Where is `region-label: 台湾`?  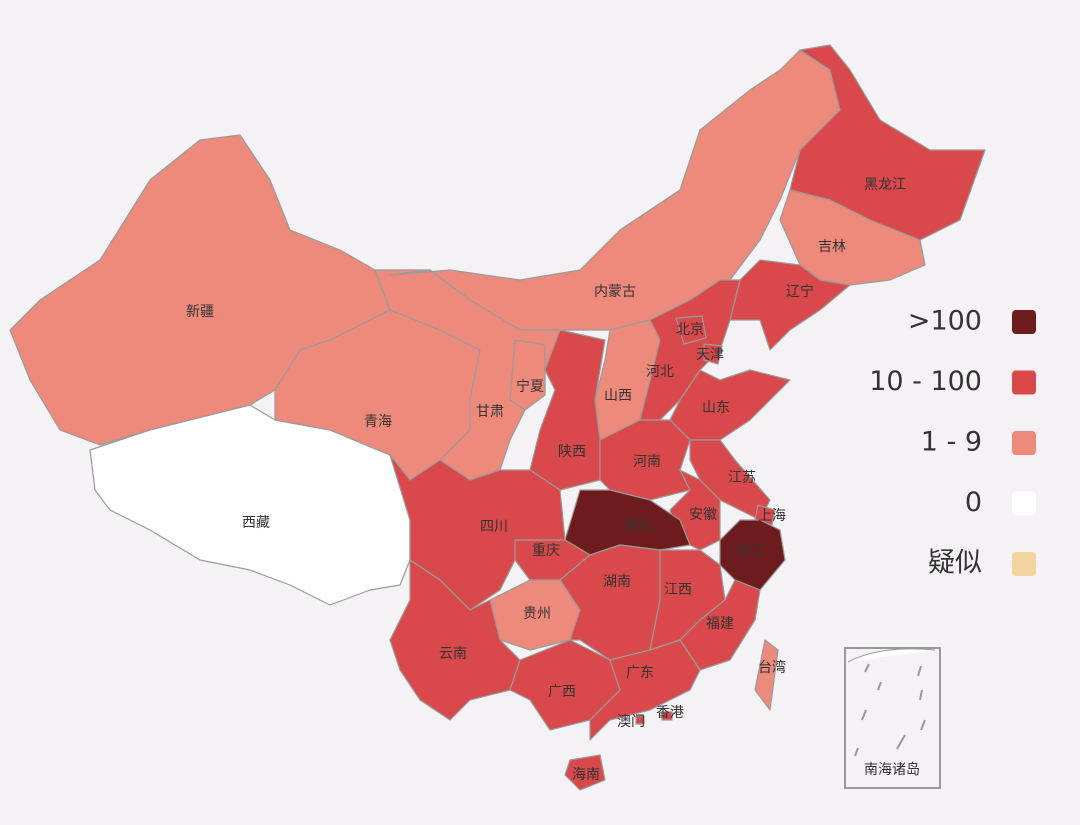
region-label: 台湾 is located at coordinates (772, 667).